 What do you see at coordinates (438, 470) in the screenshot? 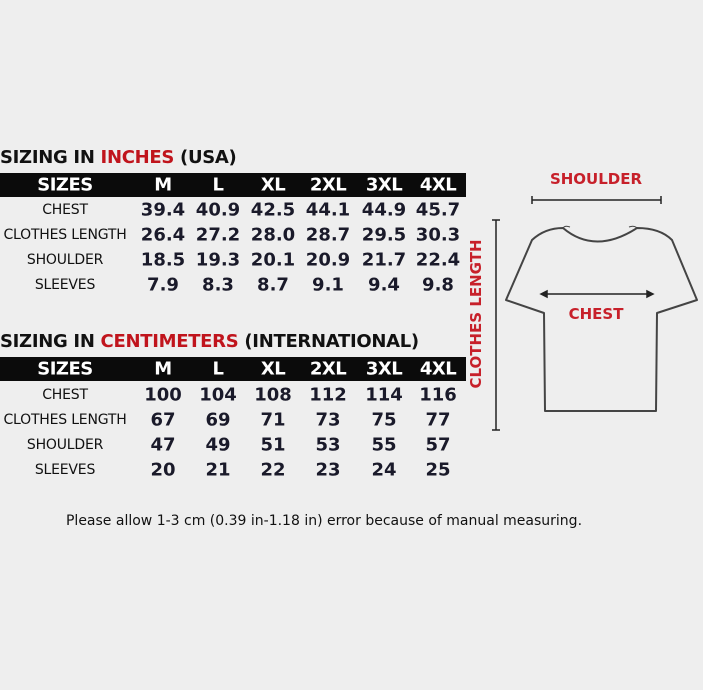
I see `table-cell: 25` at bounding box center [438, 470].